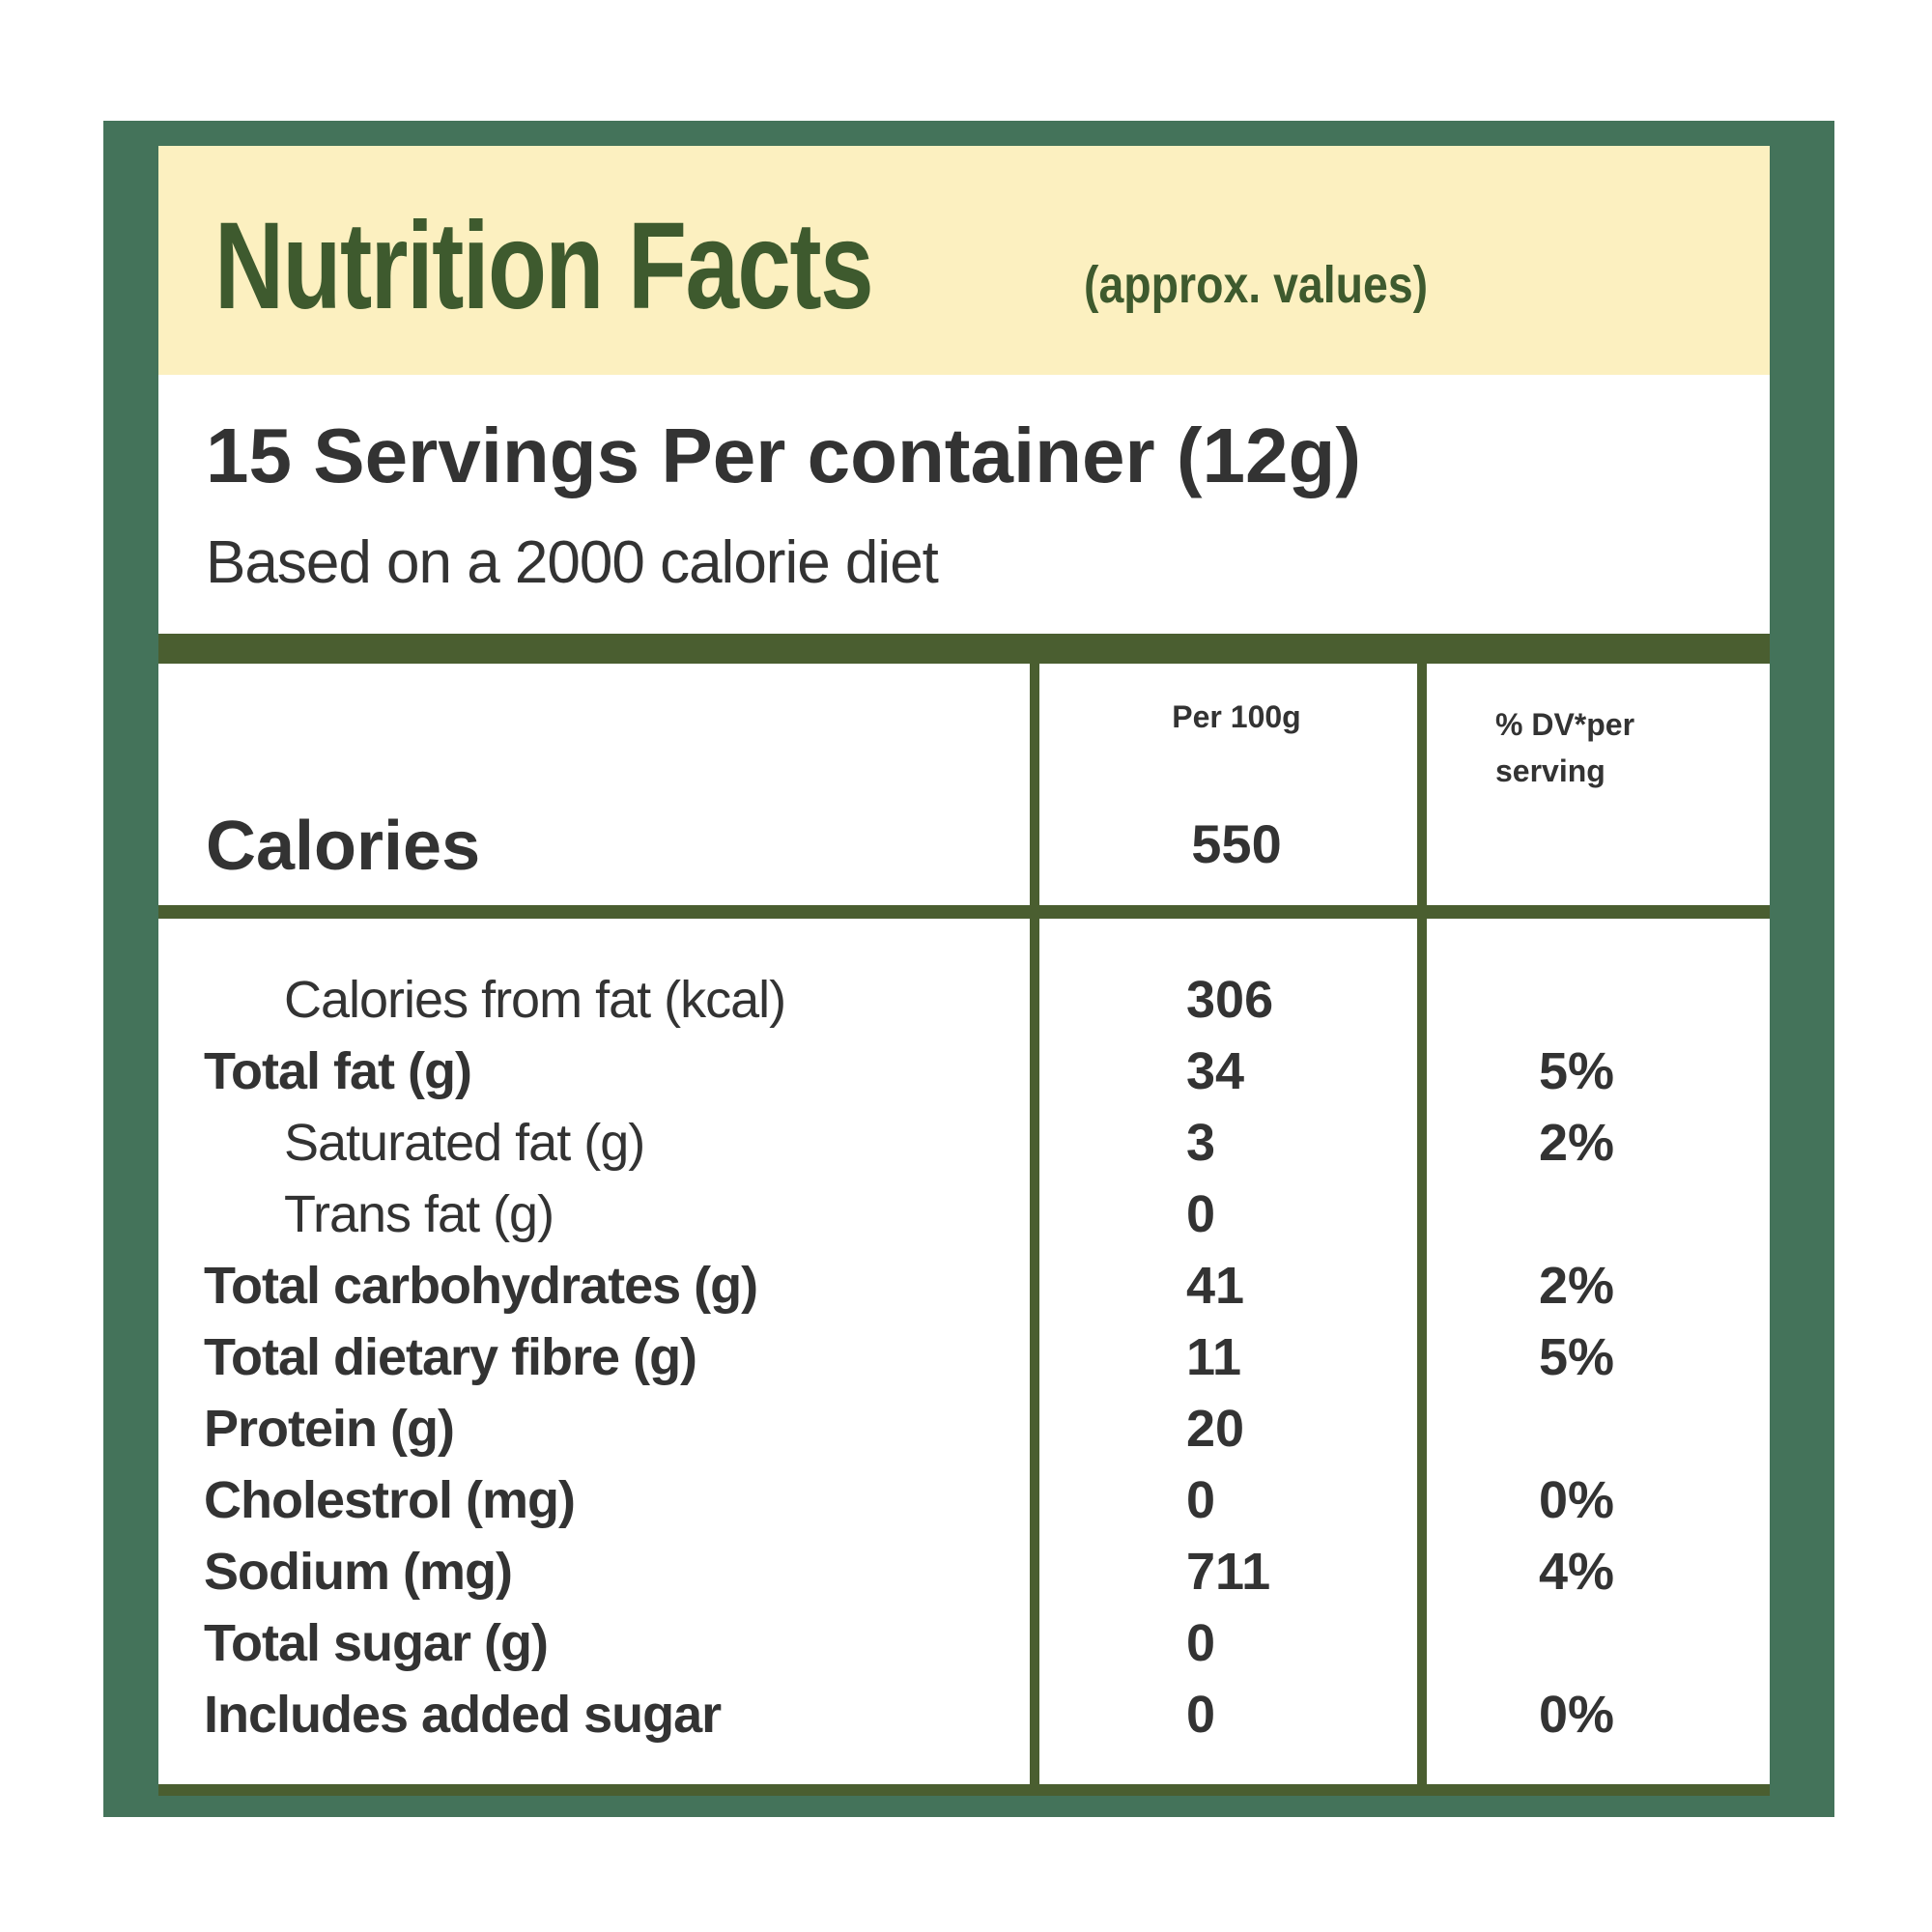 The width and height of the screenshot is (1932, 1932). What do you see at coordinates (1236, 843) in the screenshot?
I see `calories-value: 550` at bounding box center [1236, 843].